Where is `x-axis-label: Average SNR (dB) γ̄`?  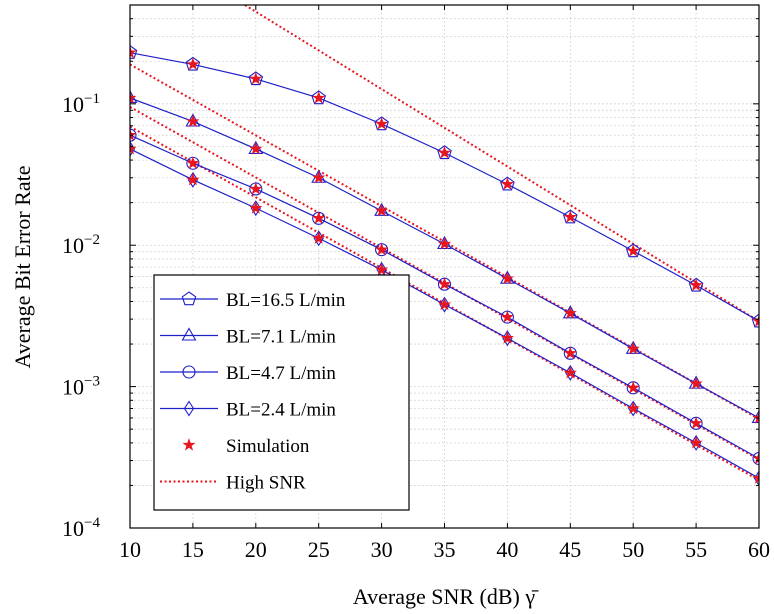
x-axis-label: Average SNR (dB) γ̄ is located at coordinates (446, 596).